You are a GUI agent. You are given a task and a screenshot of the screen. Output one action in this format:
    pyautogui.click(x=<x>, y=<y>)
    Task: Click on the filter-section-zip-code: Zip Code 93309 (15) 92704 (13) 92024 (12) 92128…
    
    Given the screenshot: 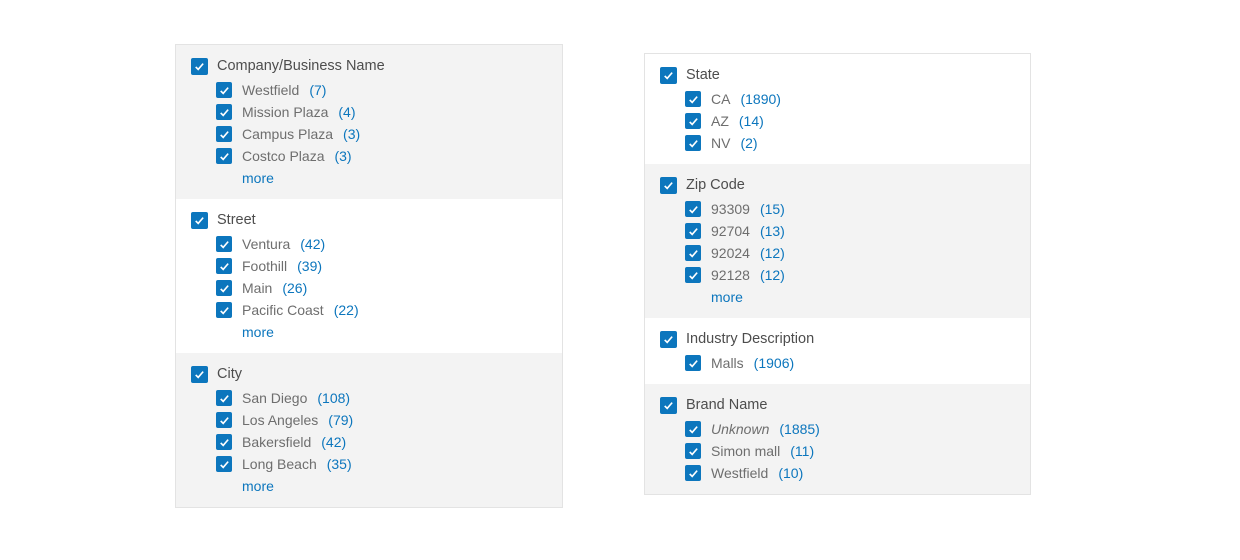 What is the action you would take?
    pyautogui.click(x=837, y=241)
    